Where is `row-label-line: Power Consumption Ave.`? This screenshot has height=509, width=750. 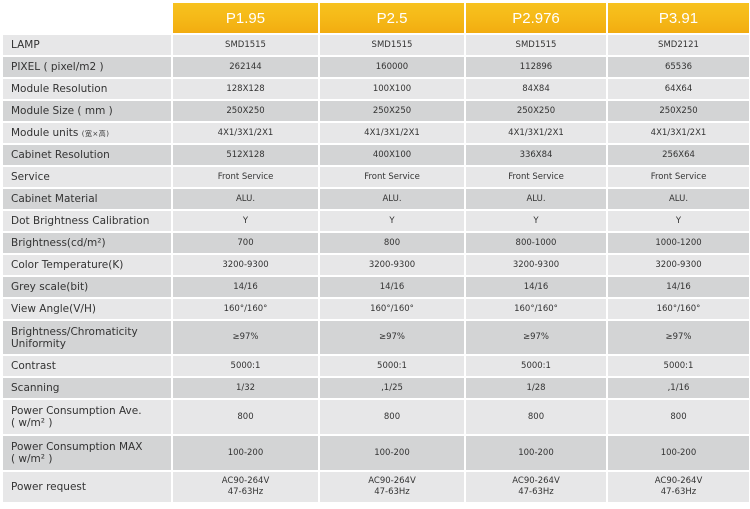
row-label-line: Power Consumption Ave. is located at coordinates (76, 411).